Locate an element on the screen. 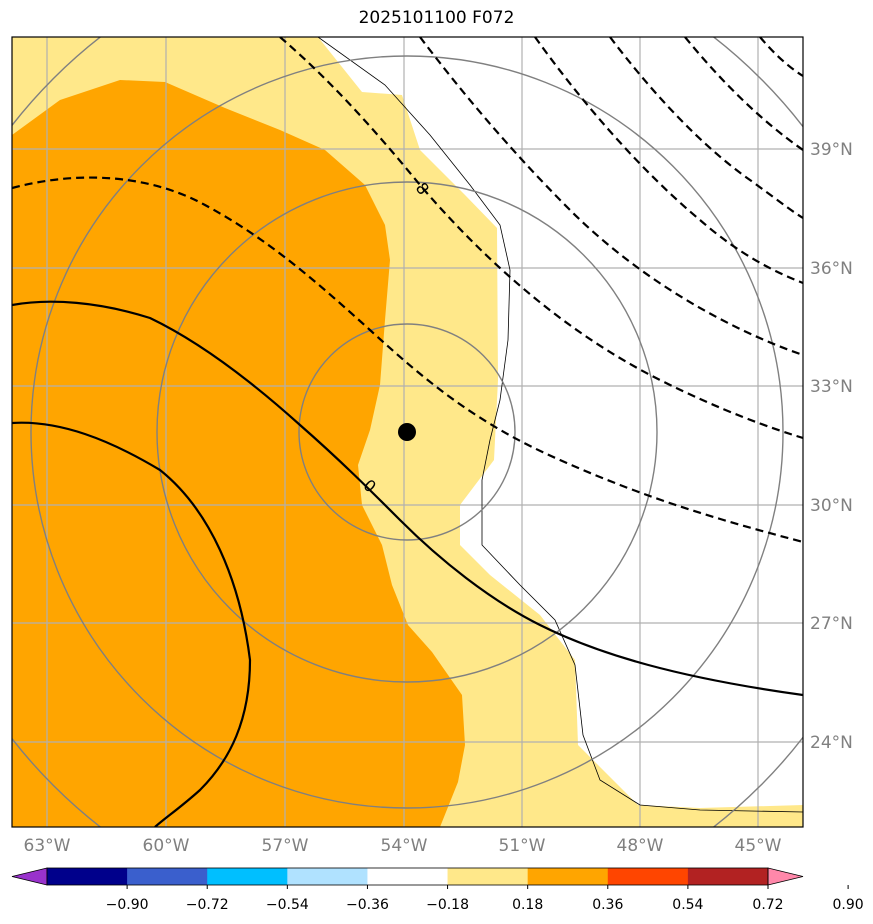 Image resolution: width=873 pixels, height=924 pixels. lat-label: 36°N is located at coordinates (831, 269).